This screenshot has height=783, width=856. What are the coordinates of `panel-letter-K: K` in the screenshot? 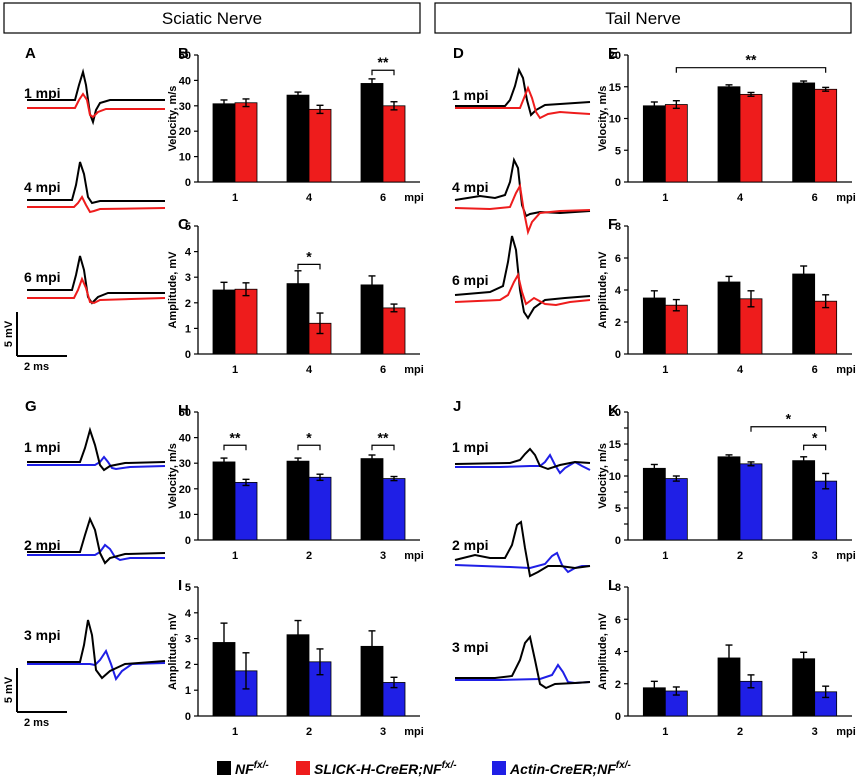 It's located at (613, 410).